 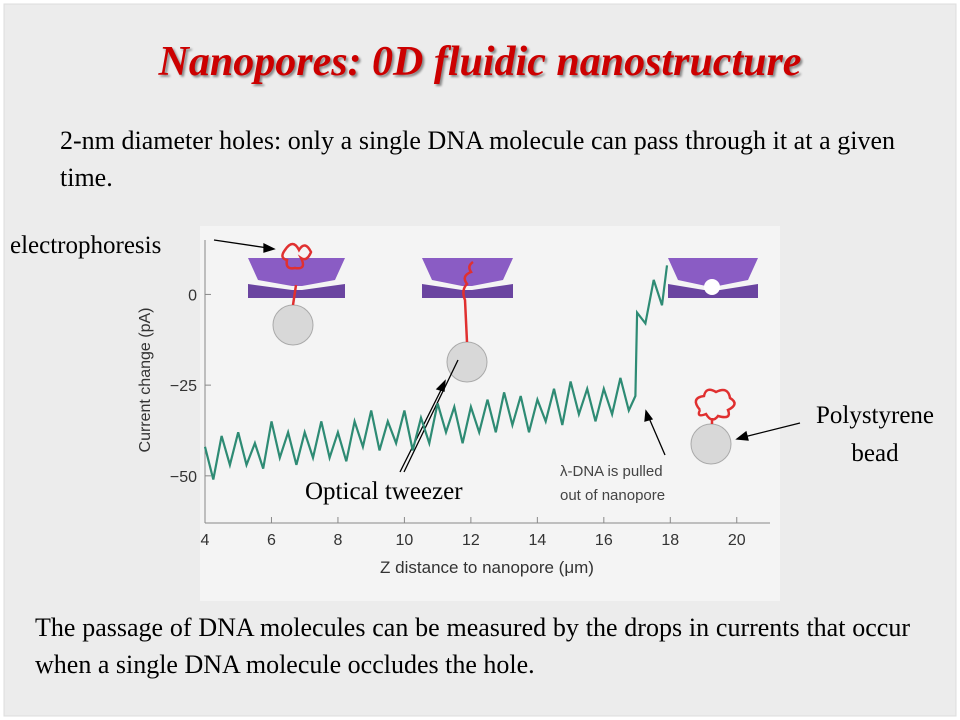 I want to click on optical-tweezer-label: Optical tweezer, so click(x=384, y=491).